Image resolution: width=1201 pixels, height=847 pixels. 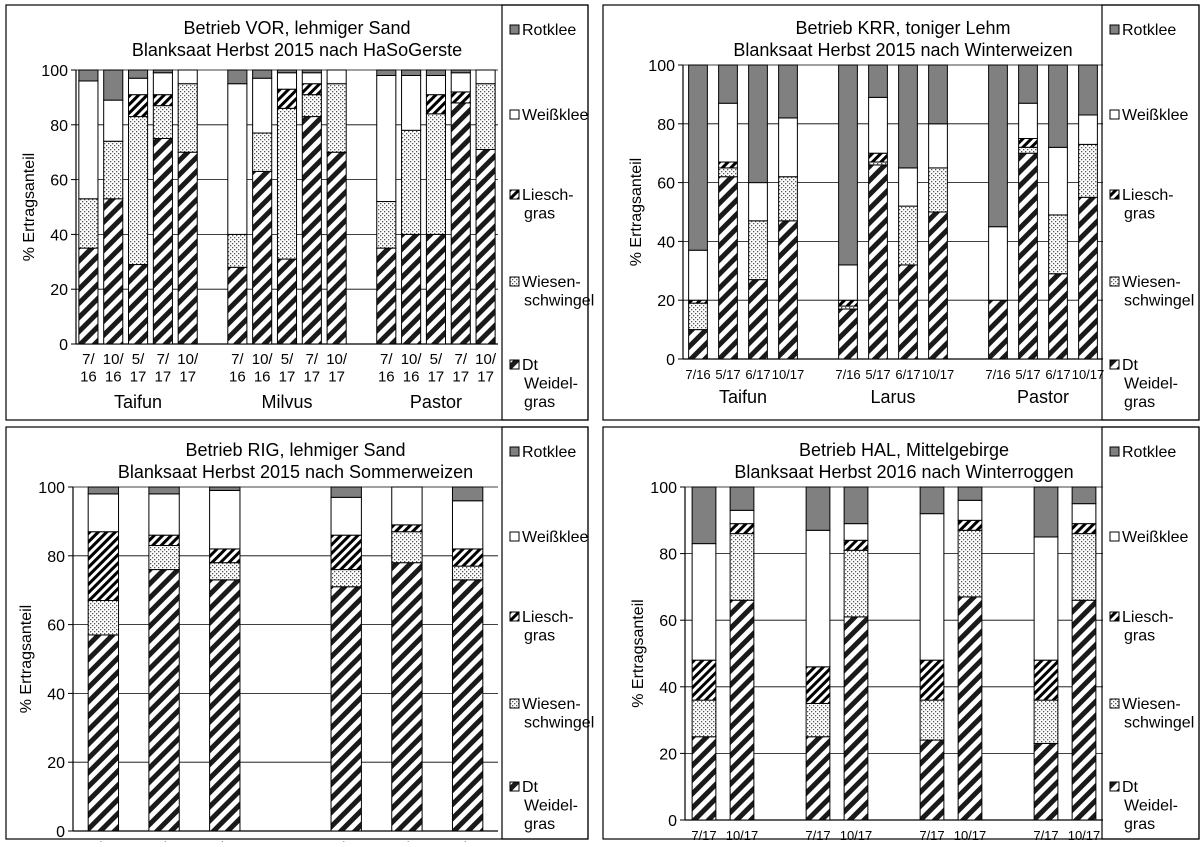 I want to click on legend-label: Weißklee, so click(x=555, y=115).